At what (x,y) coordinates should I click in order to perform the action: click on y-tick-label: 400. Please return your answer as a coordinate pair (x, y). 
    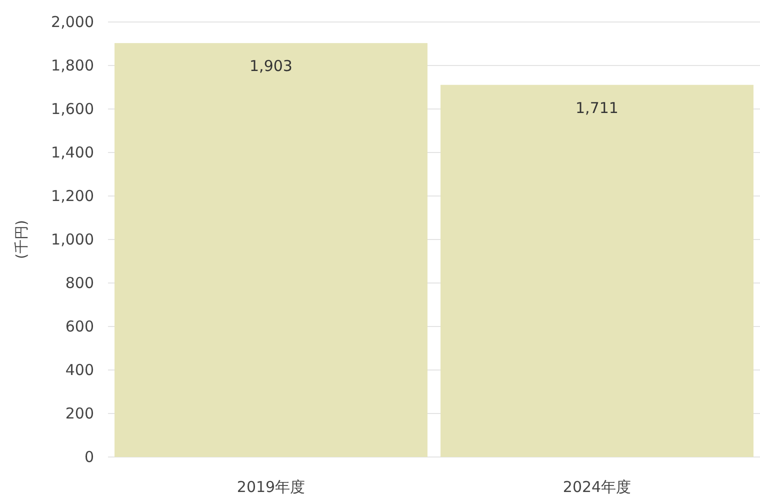
    Looking at the image, I should click on (79, 370).